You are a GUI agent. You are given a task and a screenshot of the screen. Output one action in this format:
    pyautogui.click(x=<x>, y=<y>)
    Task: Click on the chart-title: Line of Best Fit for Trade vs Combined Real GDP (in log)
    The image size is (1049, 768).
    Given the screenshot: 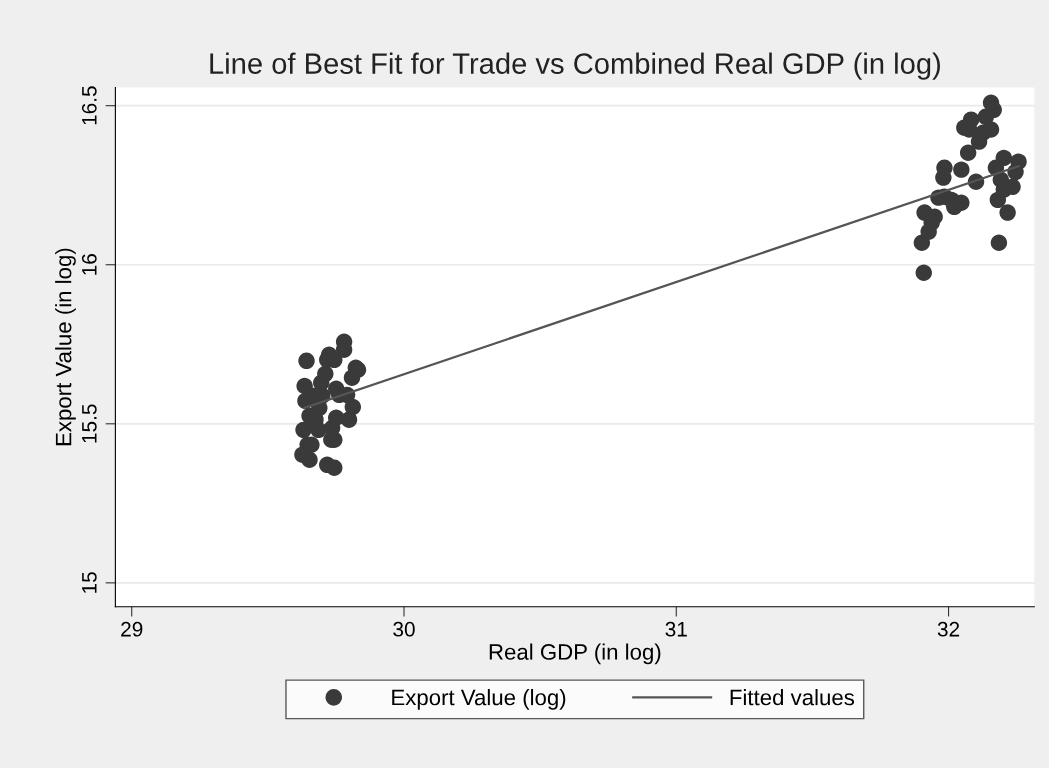 What is the action you would take?
    pyautogui.click(x=575, y=66)
    